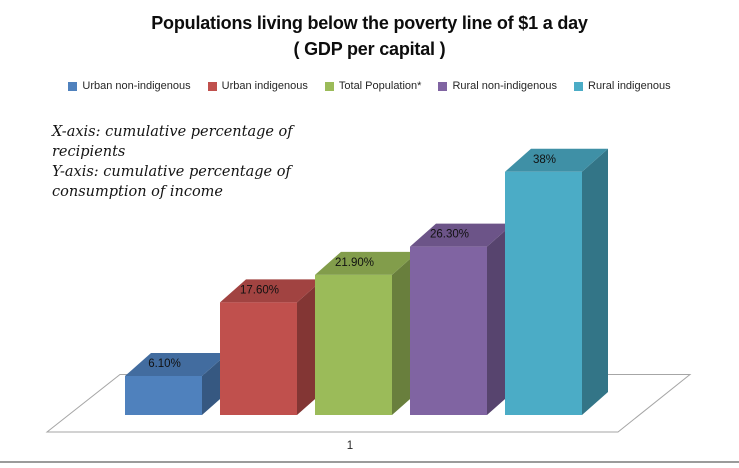 The width and height of the screenshot is (739, 468). I want to click on axis-note-line1: X-axis: cumulative percentage of, so click(172, 132).